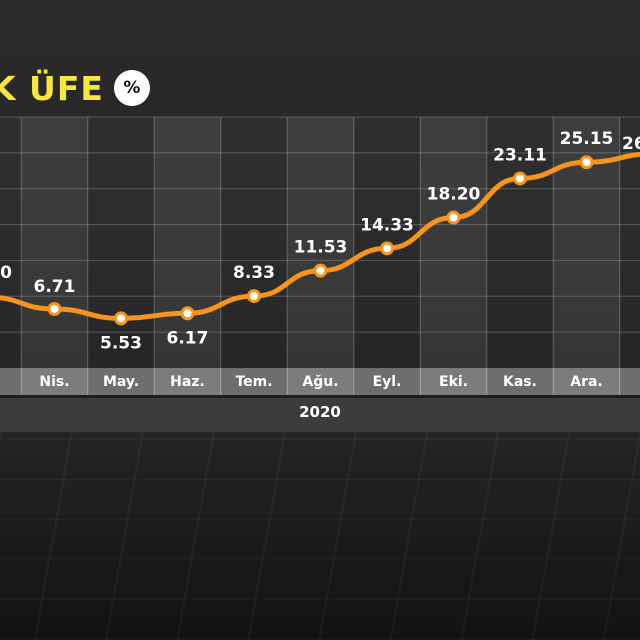 The image size is (640, 640). What do you see at coordinates (6, 273) in the screenshot?
I see `data-label: 0` at bounding box center [6, 273].